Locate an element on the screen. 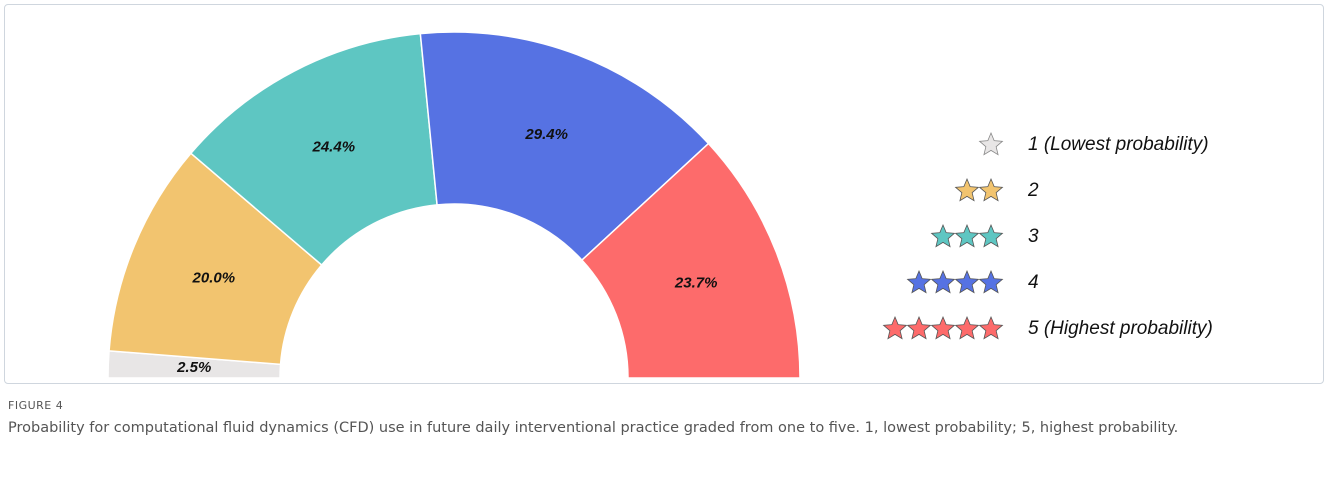 Image resolution: width=1328 pixels, height=485 pixels. legend-label: 1 (Lowest probability) is located at coordinates (1118, 144).